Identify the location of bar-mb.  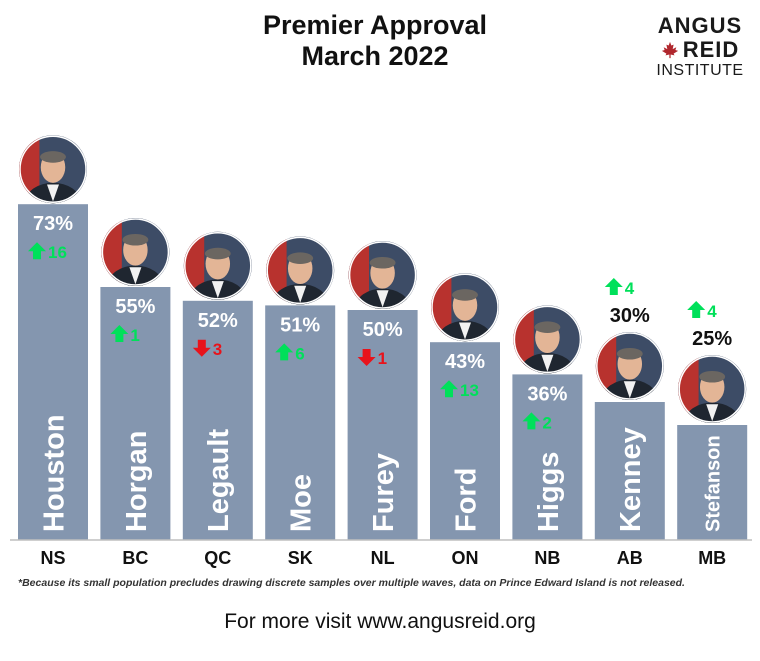
(712, 482).